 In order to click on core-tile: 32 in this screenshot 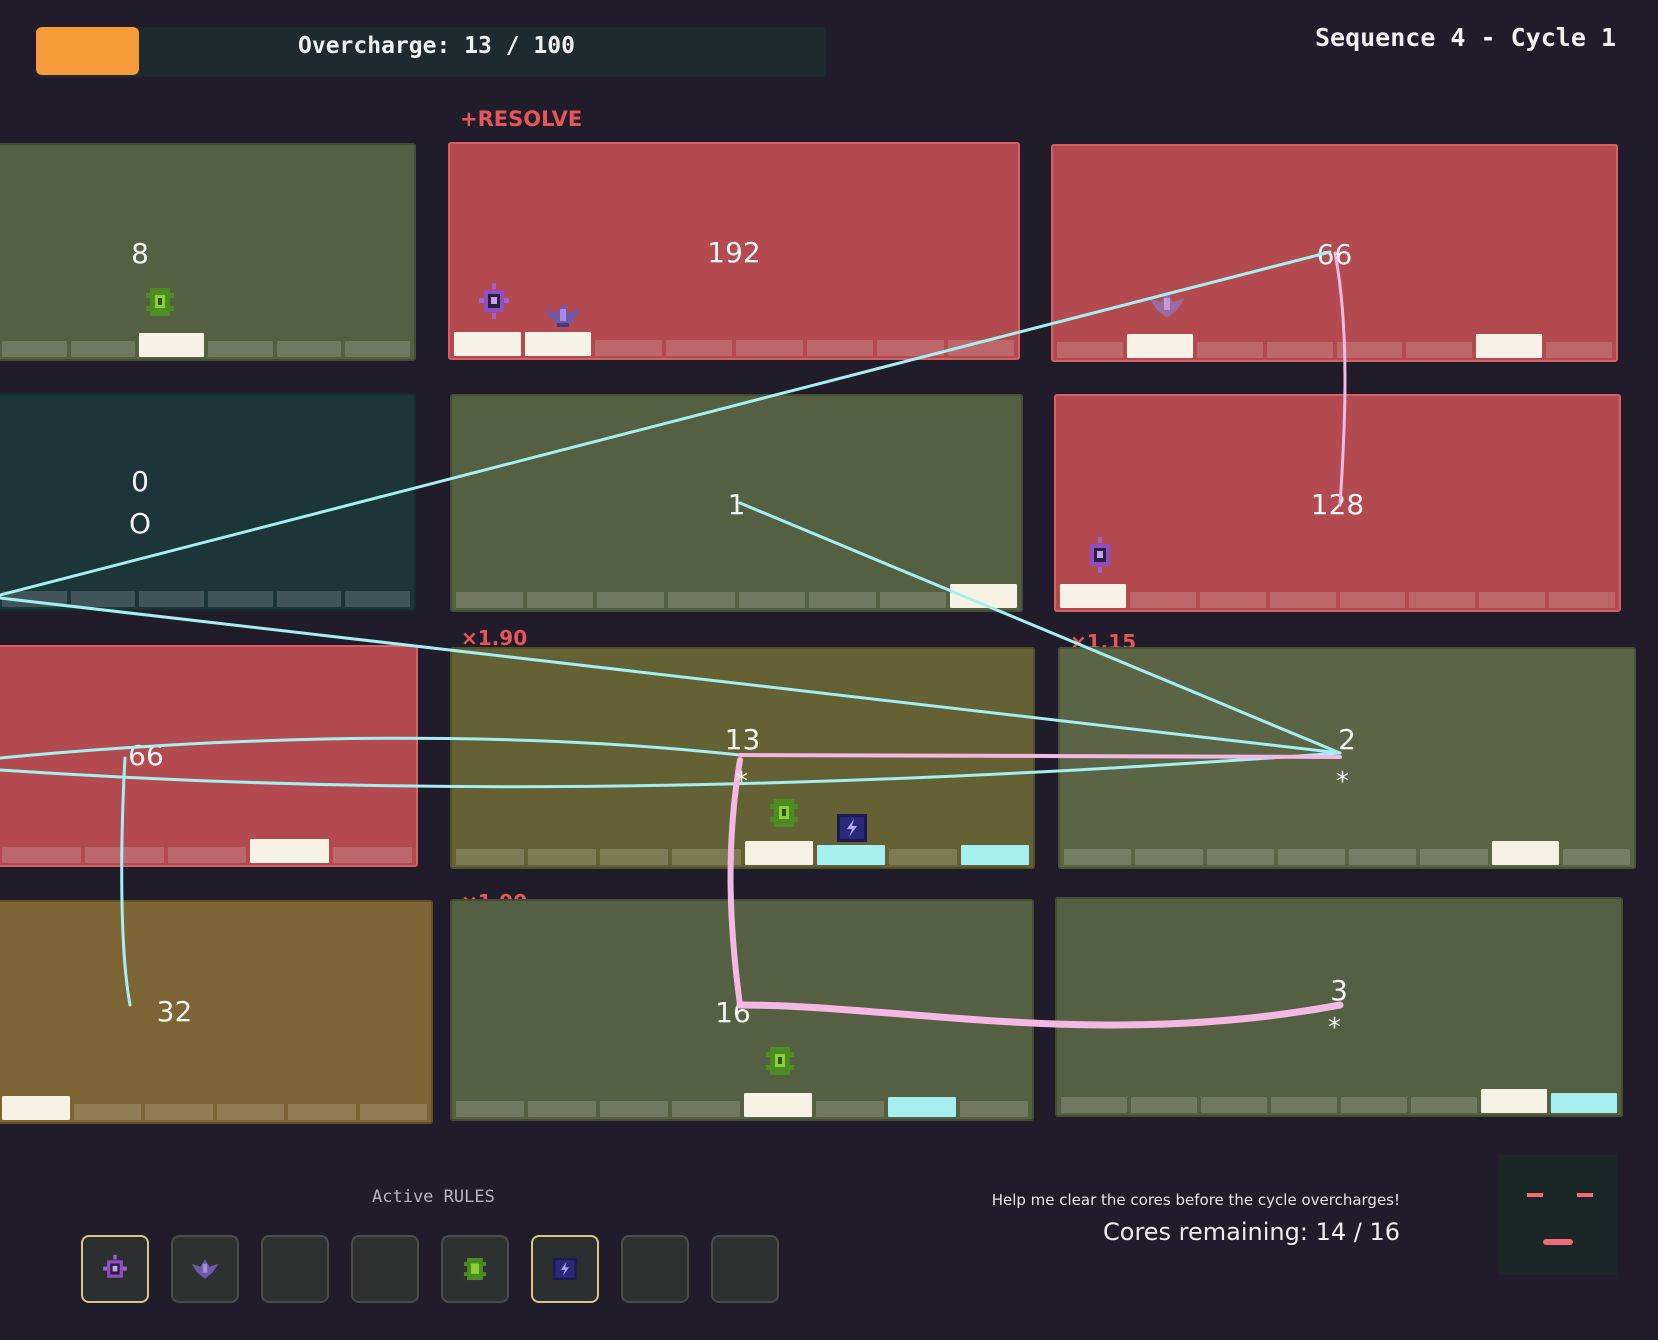, I will do `click(216, 1012)`.